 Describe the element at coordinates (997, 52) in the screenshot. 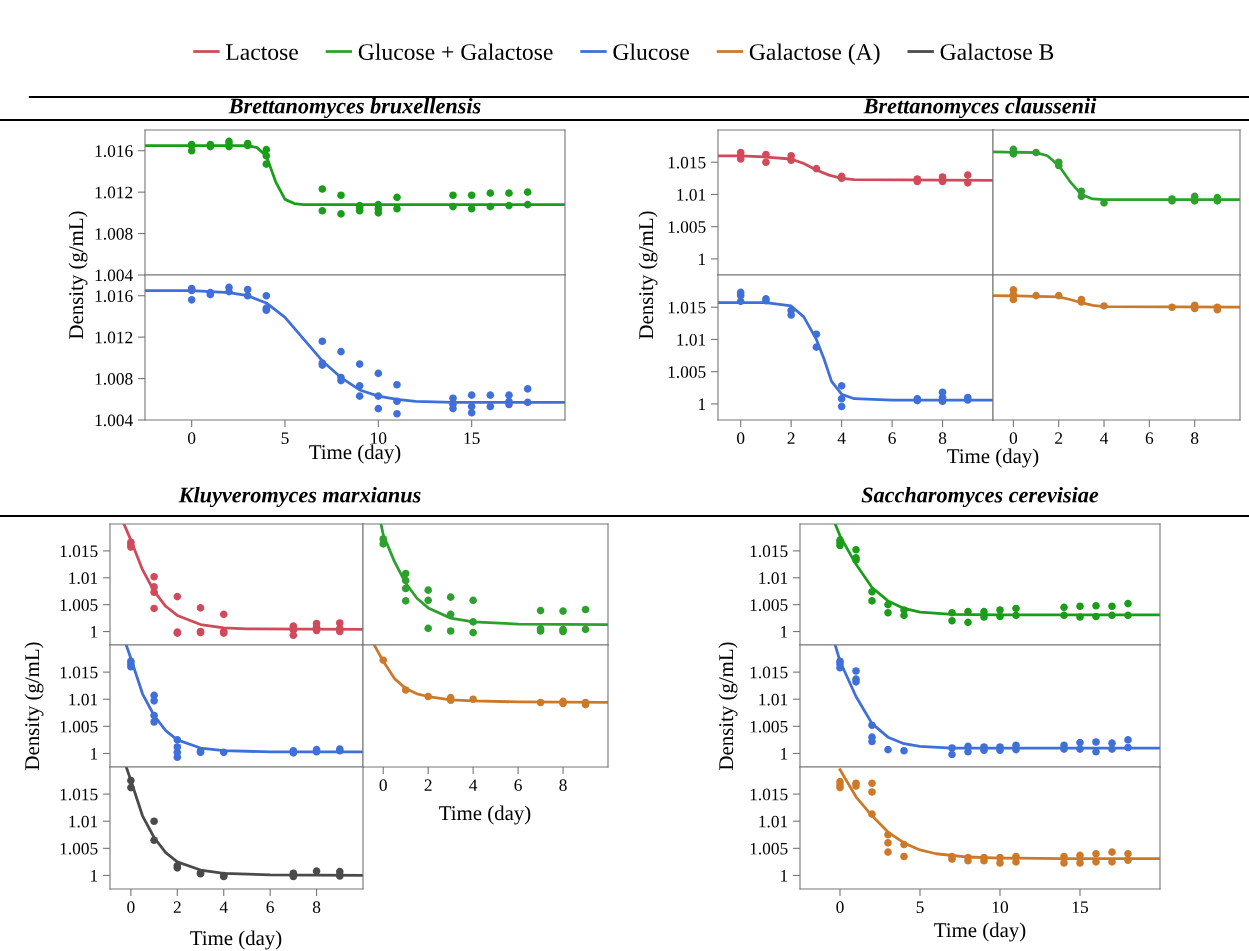

I see `legend-label: Galactose B` at that location.